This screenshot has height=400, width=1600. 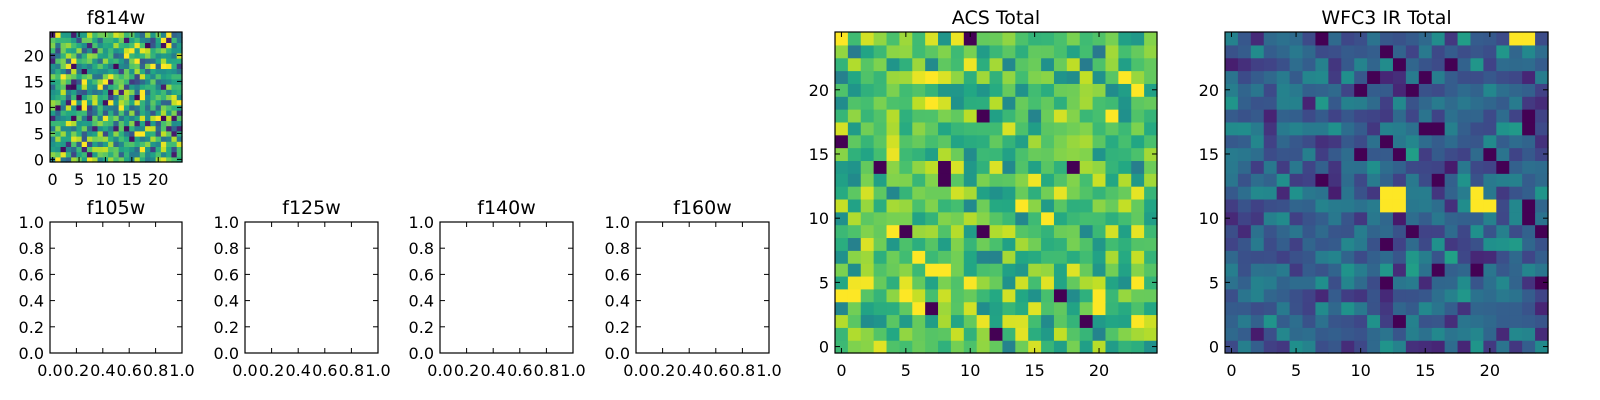 What do you see at coordinates (421, 327) in the screenshot?
I see `y-tick-label: 0.2` at bounding box center [421, 327].